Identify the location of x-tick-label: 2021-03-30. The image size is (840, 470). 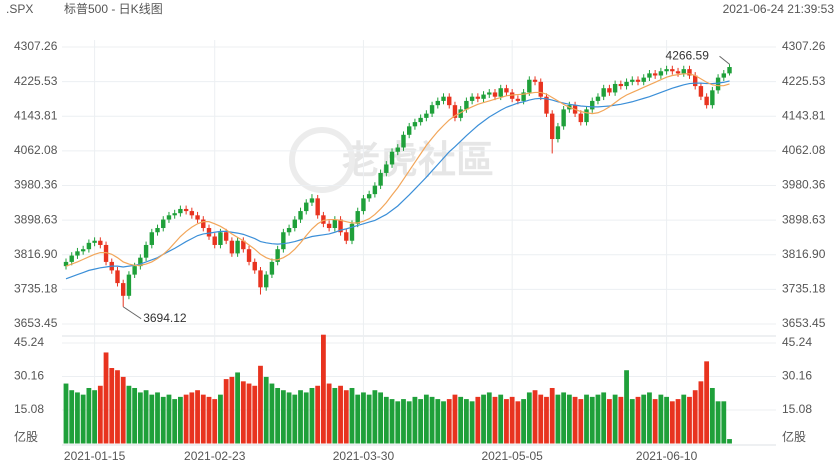
(364, 456).